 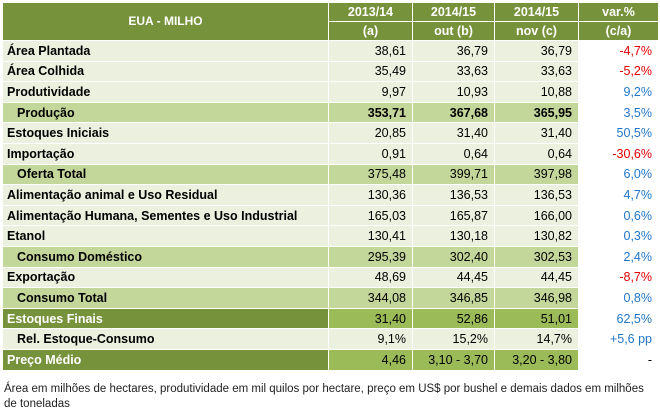 I want to click on cell-a: 295,39, so click(x=370, y=256).